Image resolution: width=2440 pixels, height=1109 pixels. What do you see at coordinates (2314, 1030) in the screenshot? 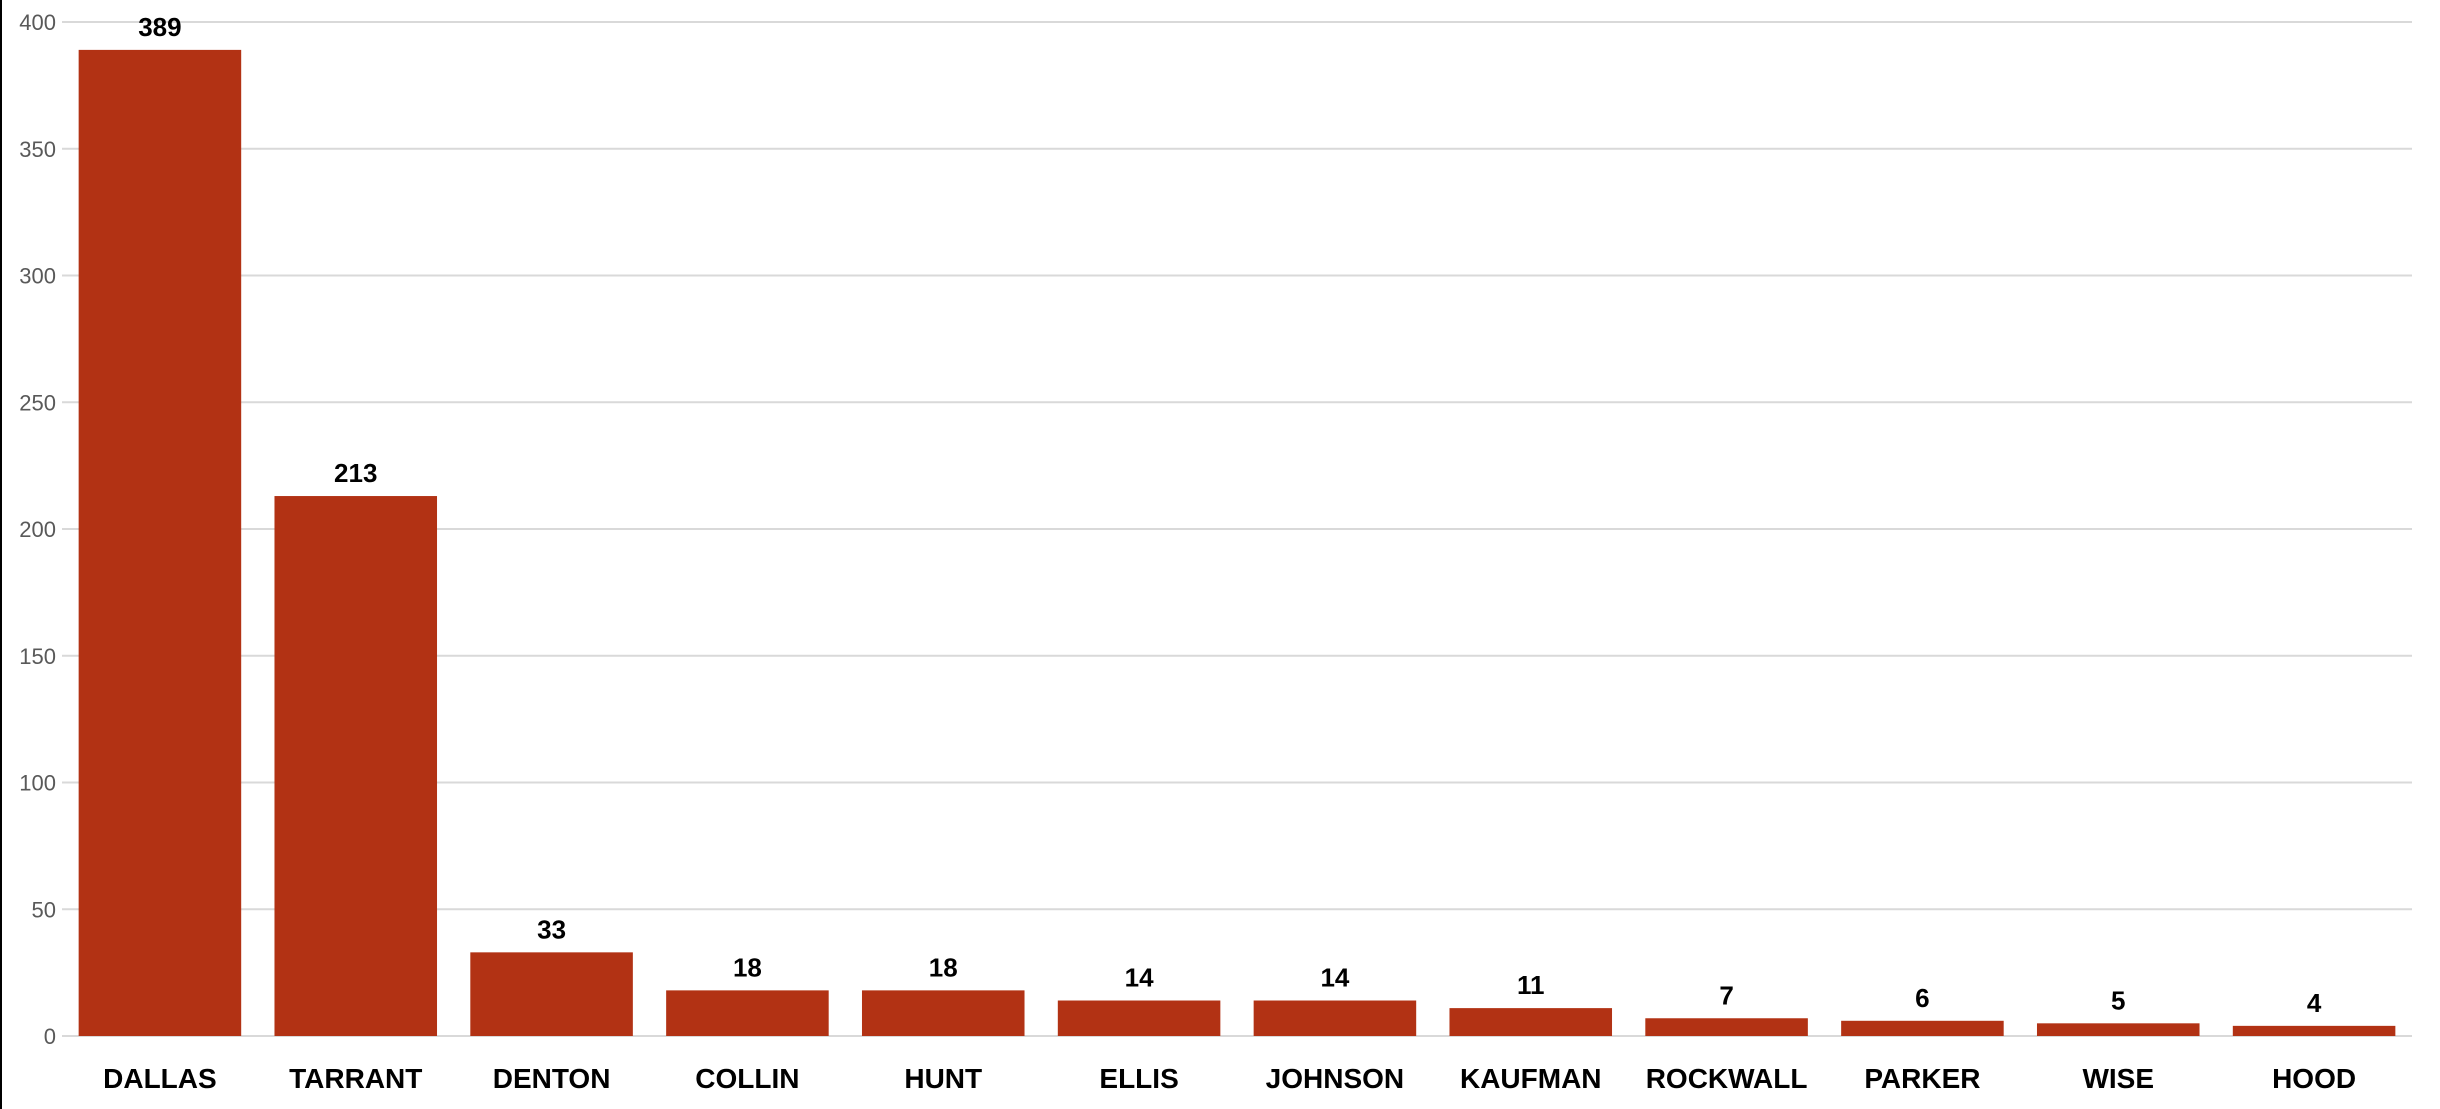
I see `bar-hood` at bounding box center [2314, 1030].